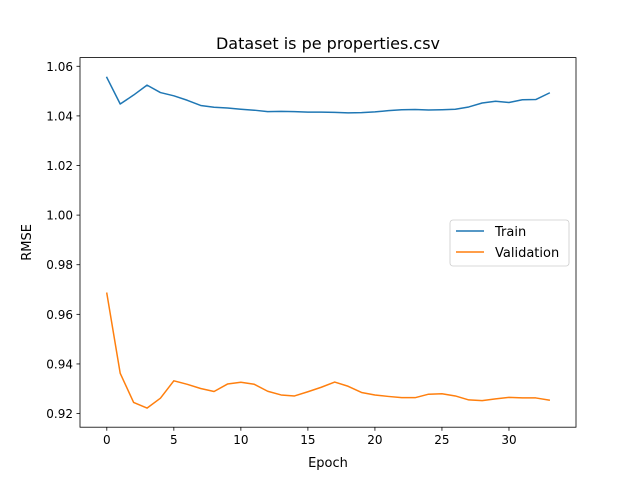 The image size is (640, 480). I want to click on y-tick-label: 0.98, so click(59, 265).